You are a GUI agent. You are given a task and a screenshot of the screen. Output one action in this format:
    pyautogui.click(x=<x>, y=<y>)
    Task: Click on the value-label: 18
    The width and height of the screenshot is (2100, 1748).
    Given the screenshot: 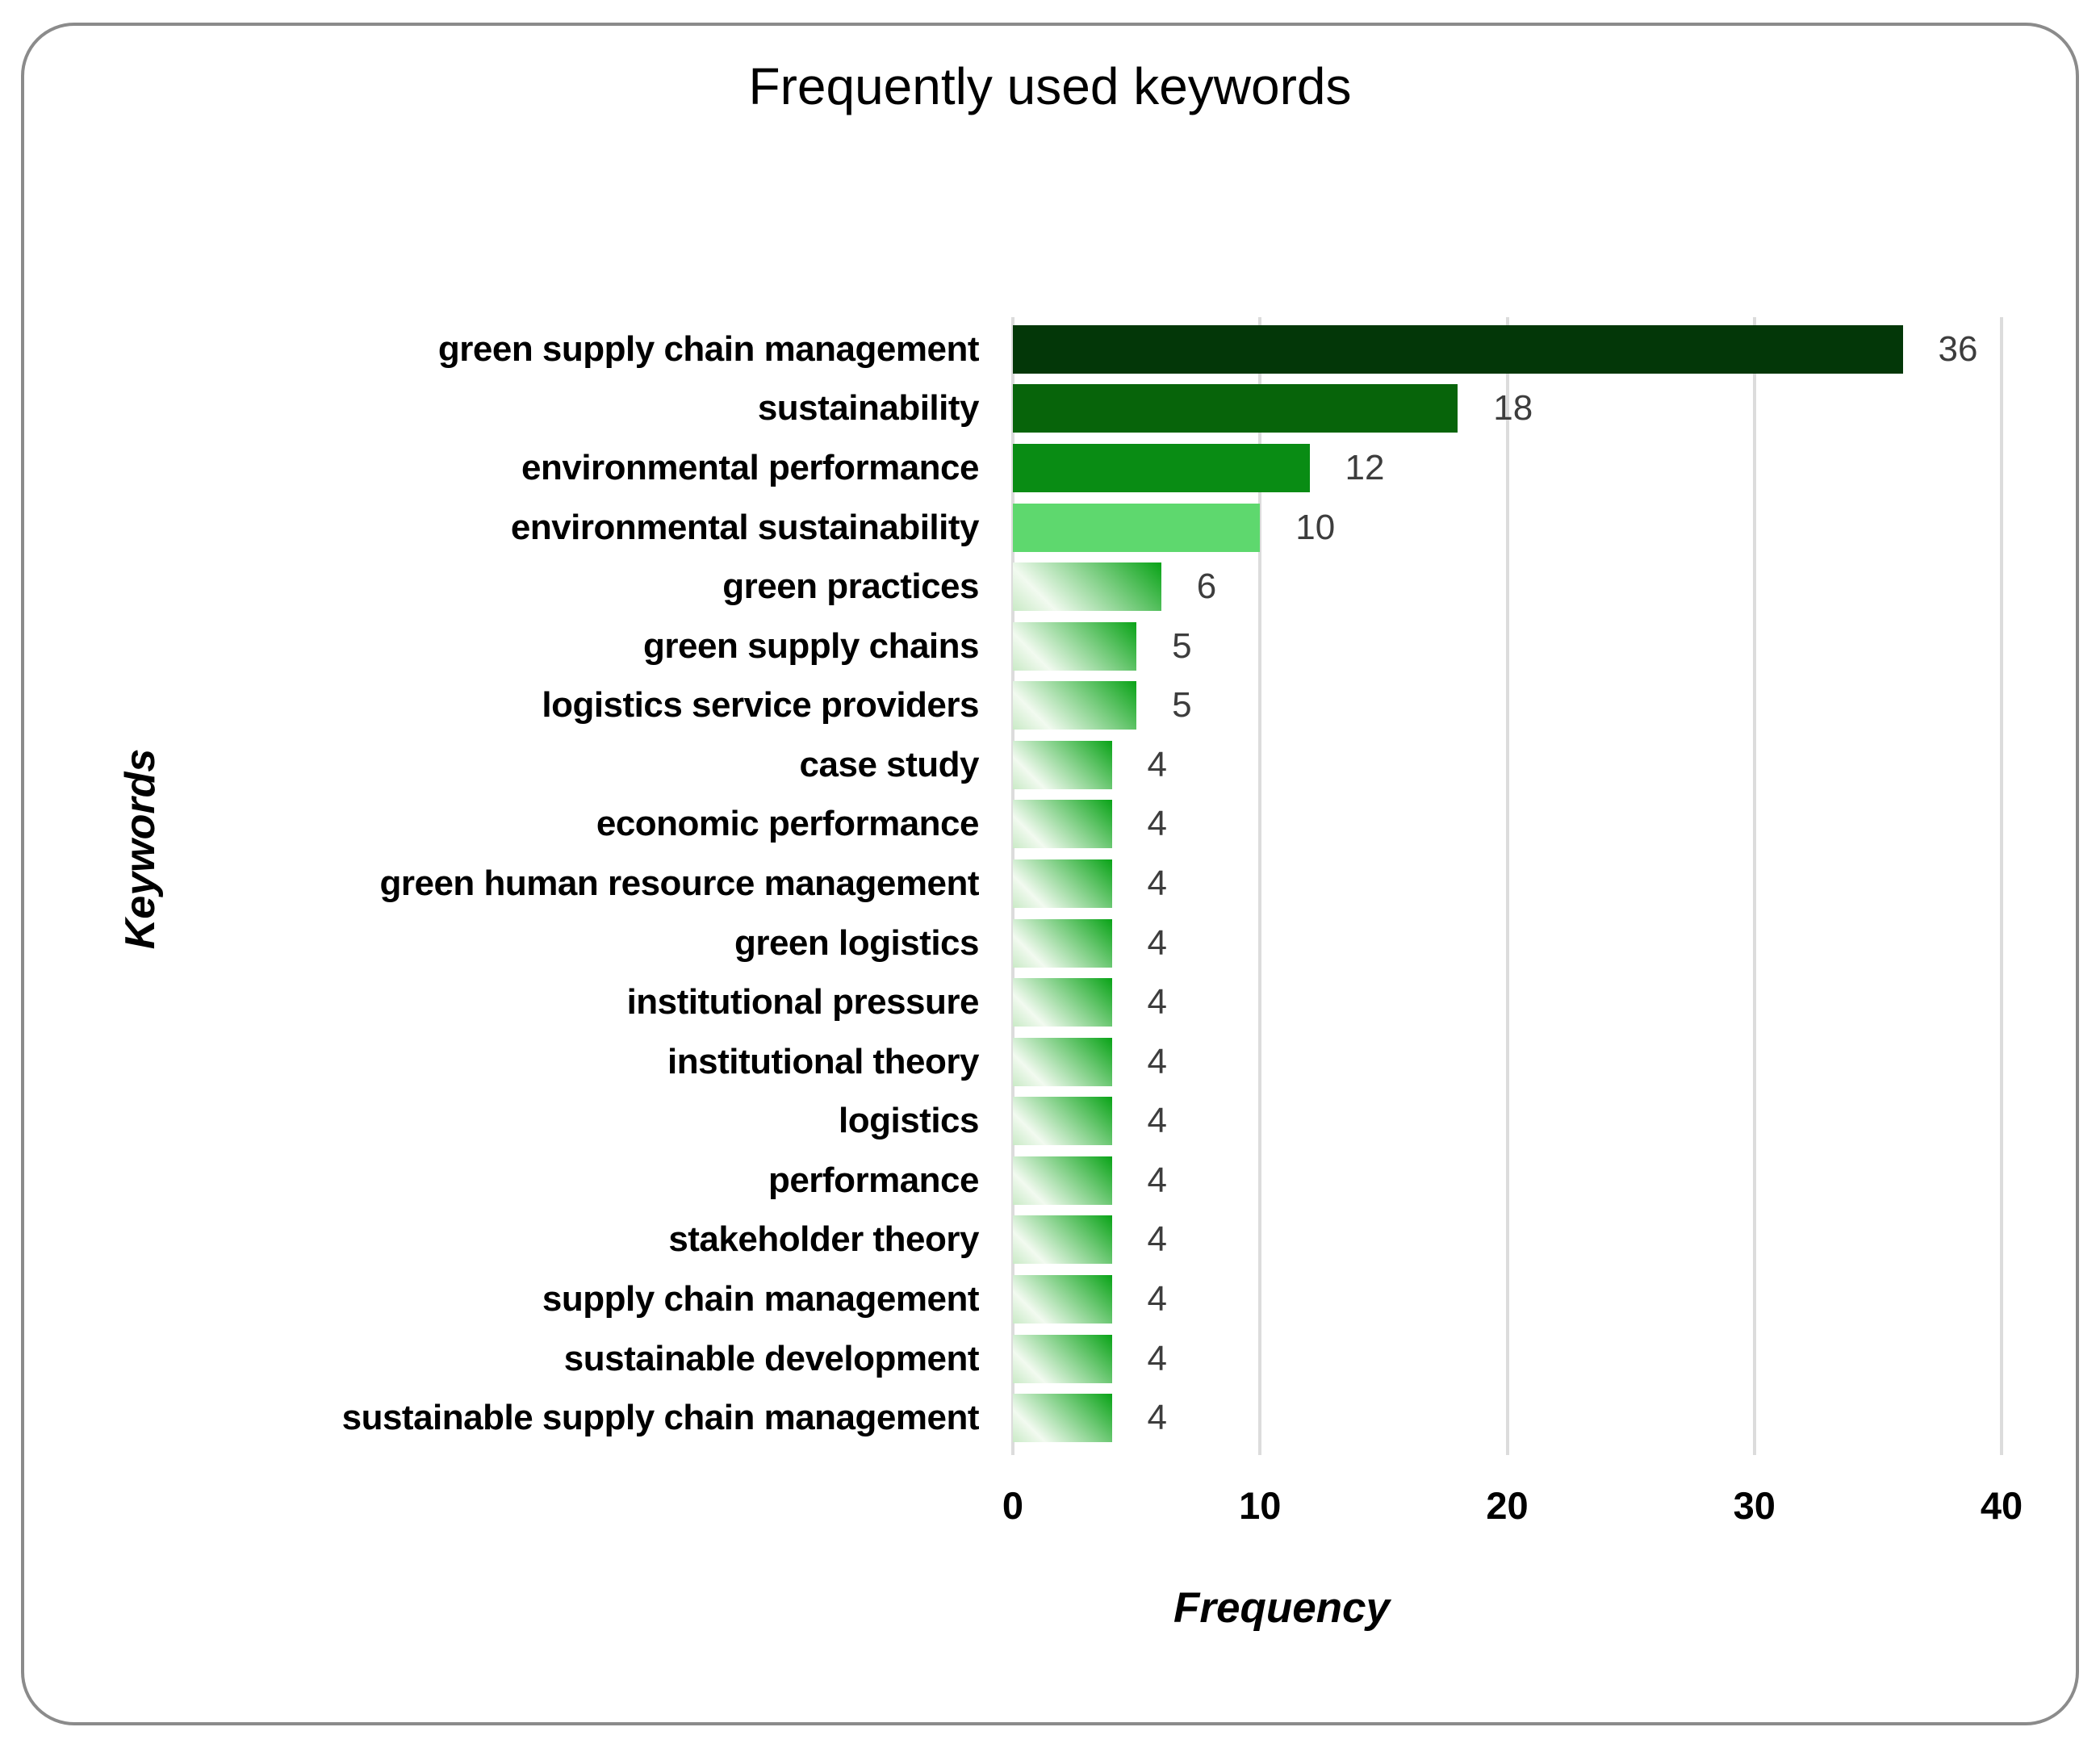 What is the action you would take?
    pyautogui.click(x=1513, y=408)
    